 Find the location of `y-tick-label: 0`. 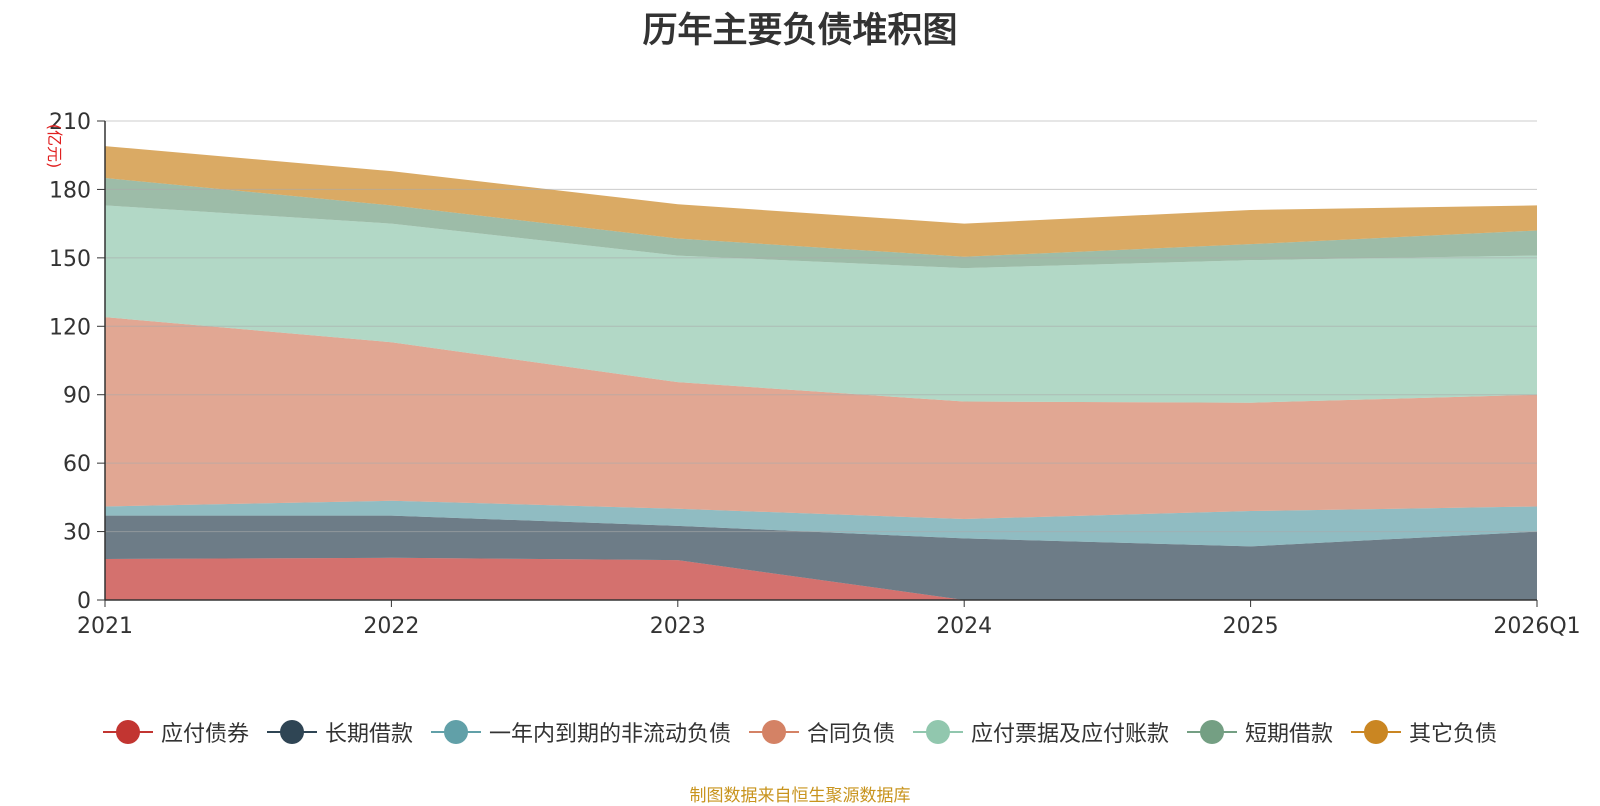

y-tick-label: 0 is located at coordinates (84, 601).